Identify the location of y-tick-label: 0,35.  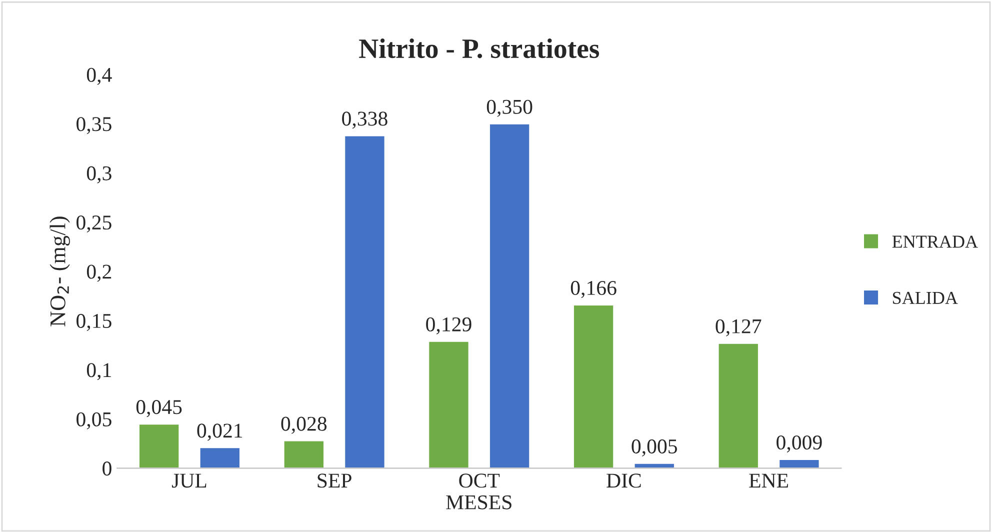
(94, 125).